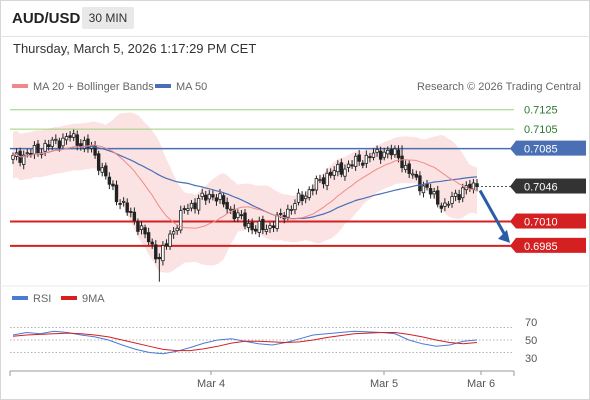 Image resolution: width=590 pixels, height=400 pixels. Describe the element at coordinates (493, 213) in the screenshot. I see `forecast-arrow-shaft` at that location.